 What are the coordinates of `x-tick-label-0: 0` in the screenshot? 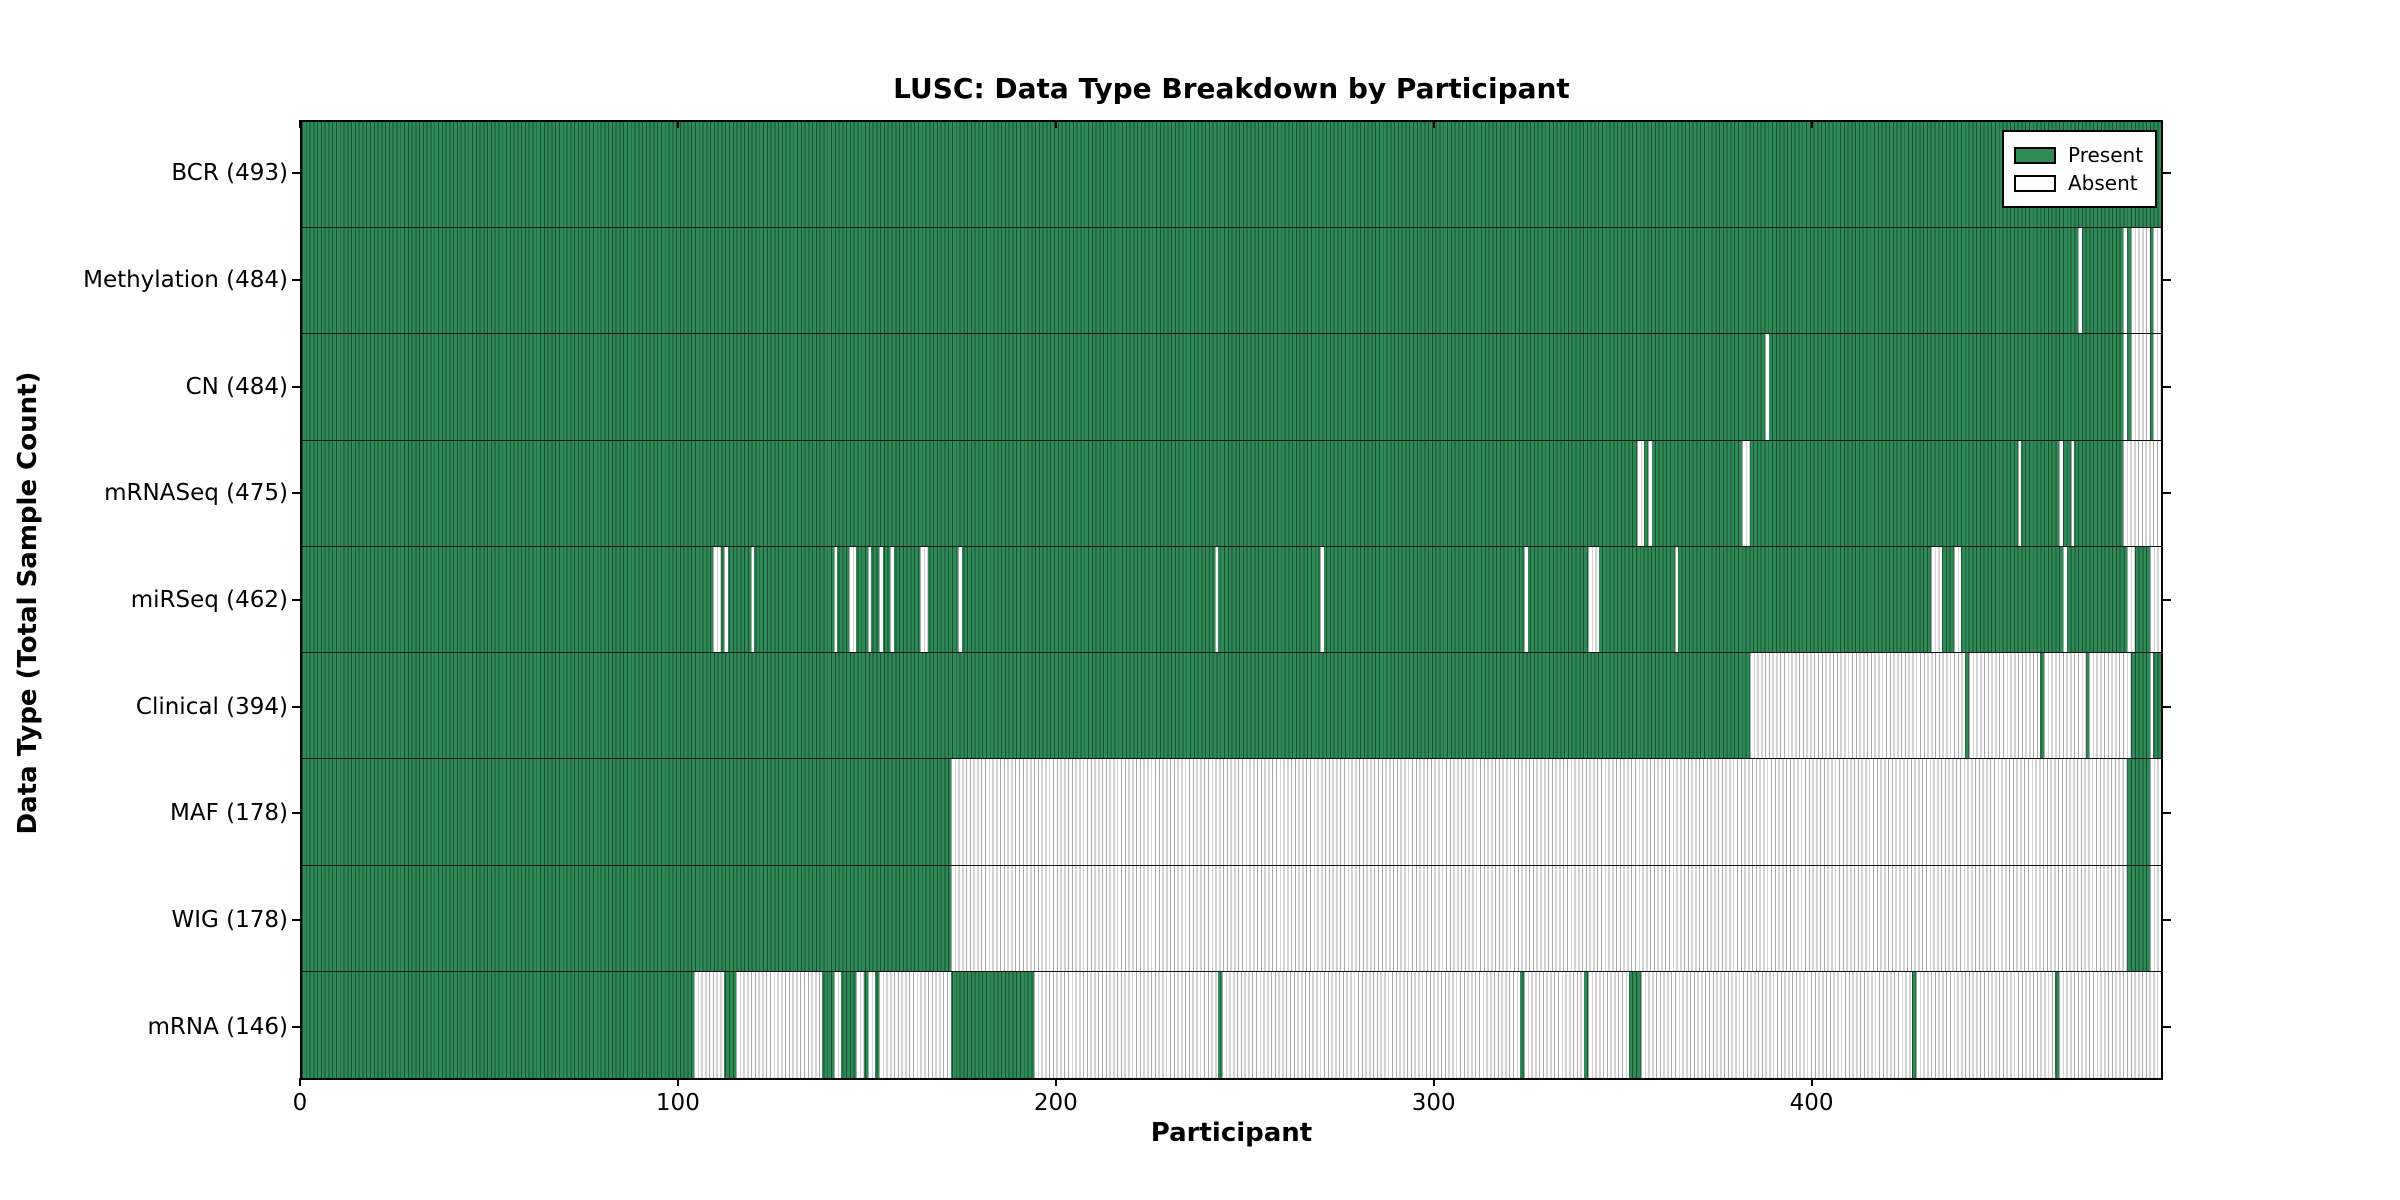 It's located at (300, 1103).